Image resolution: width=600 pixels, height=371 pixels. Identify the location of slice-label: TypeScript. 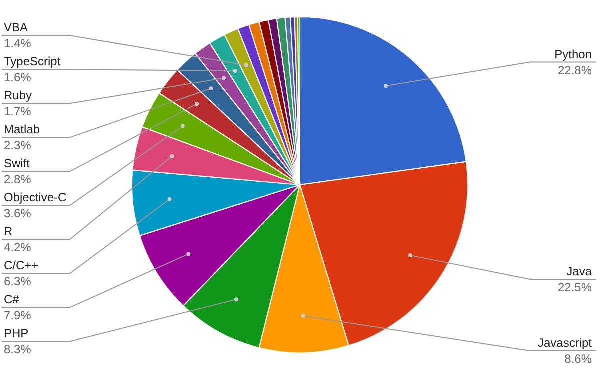
(33, 61).